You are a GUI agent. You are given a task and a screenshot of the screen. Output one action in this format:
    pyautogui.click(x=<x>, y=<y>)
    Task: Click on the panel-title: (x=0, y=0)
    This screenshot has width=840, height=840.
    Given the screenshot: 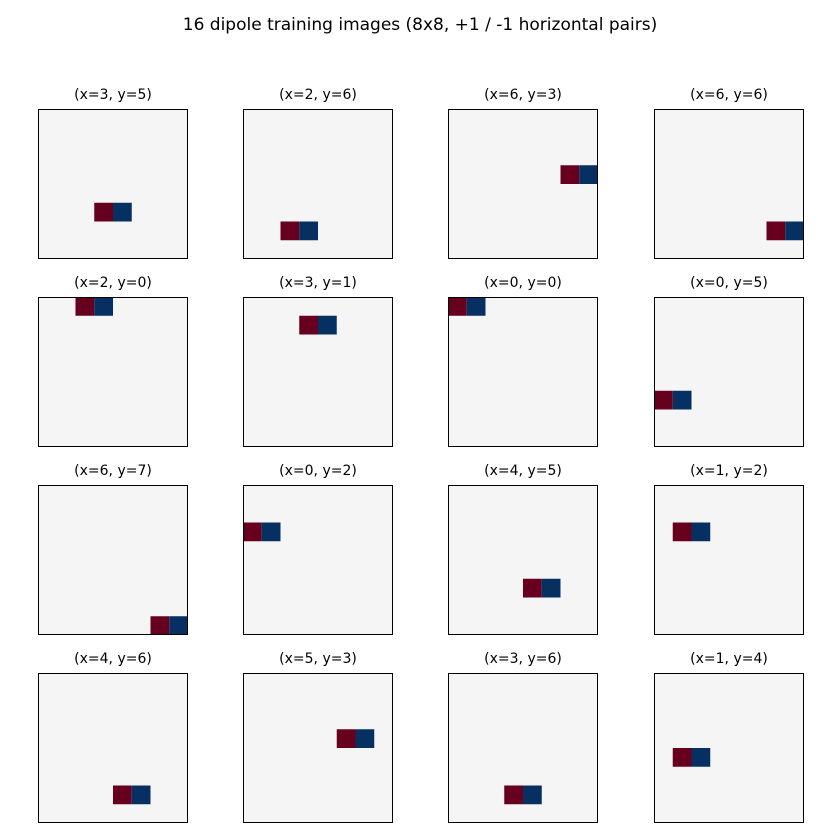 What is the action you would take?
    pyautogui.click(x=523, y=283)
    